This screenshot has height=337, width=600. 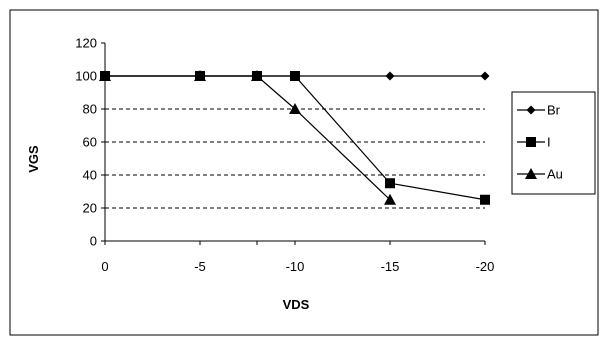 What do you see at coordinates (104, 266) in the screenshot?
I see `x-tick-label-0: 0` at bounding box center [104, 266].